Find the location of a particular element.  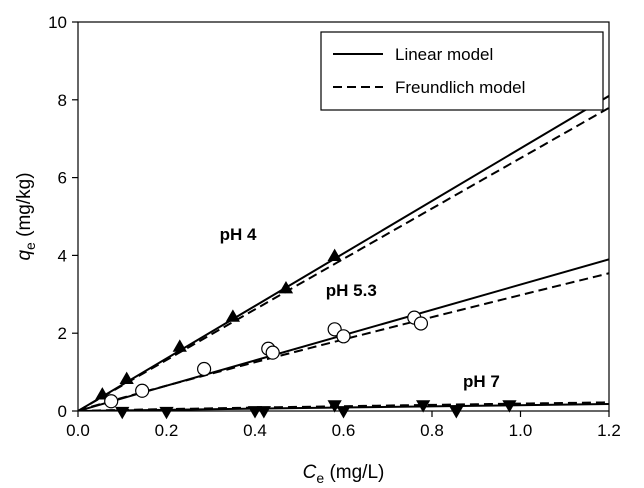

y-tick-label: 2 is located at coordinates (62, 333).